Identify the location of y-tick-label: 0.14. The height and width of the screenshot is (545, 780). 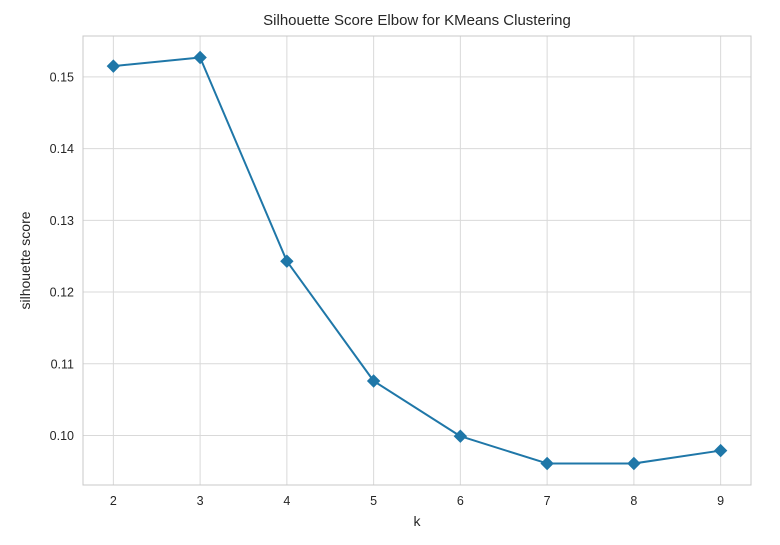
(62, 149).